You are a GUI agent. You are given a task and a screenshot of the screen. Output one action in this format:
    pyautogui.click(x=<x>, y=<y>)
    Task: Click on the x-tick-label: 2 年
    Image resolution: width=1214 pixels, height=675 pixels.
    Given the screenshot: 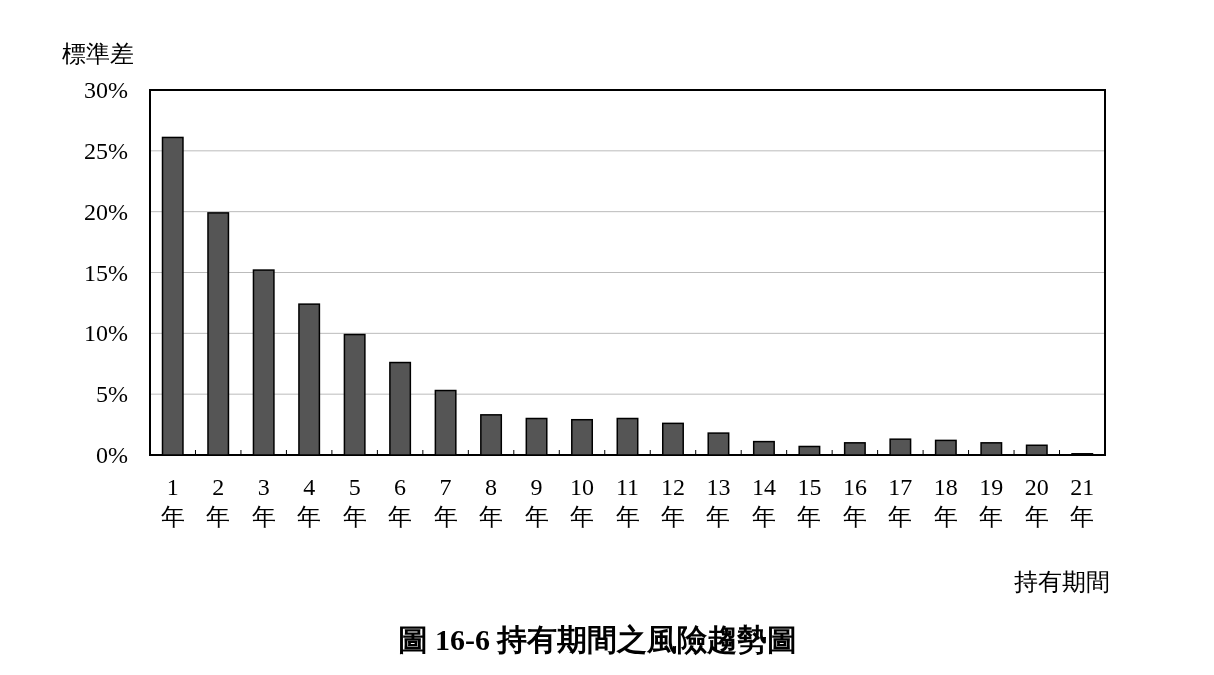 What is the action you would take?
    pyautogui.click(x=218, y=502)
    